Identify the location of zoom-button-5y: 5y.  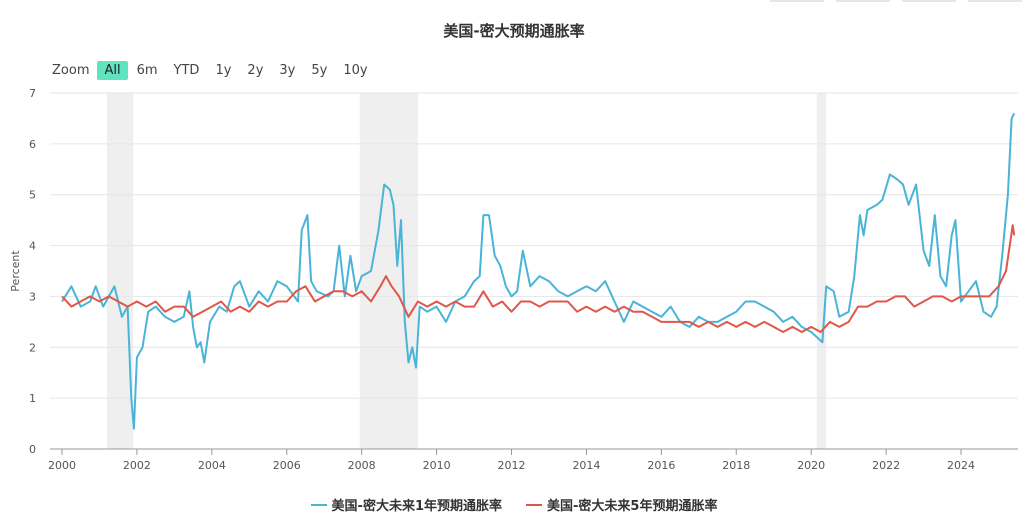
(319, 70).